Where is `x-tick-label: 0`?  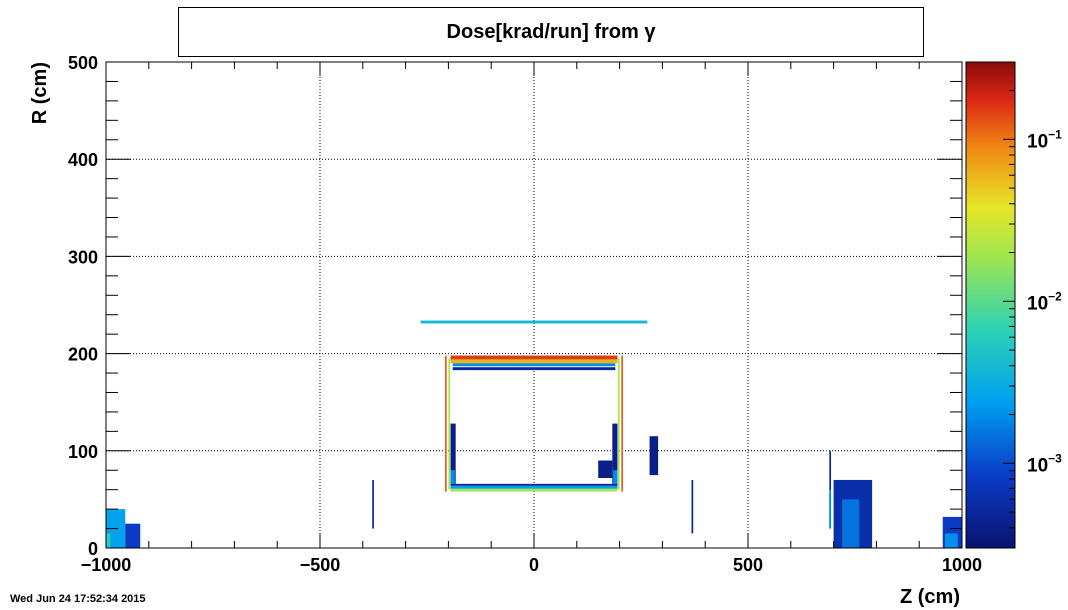
x-tick-label: 0 is located at coordinates (534, 565).